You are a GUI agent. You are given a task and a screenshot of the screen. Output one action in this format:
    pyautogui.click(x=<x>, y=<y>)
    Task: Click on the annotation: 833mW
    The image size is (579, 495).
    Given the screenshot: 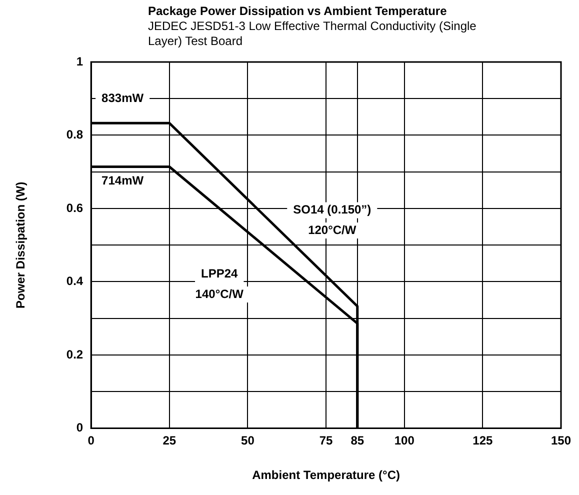 What is the action you would take?
    pyautogui.click(x=123, y=97)
    